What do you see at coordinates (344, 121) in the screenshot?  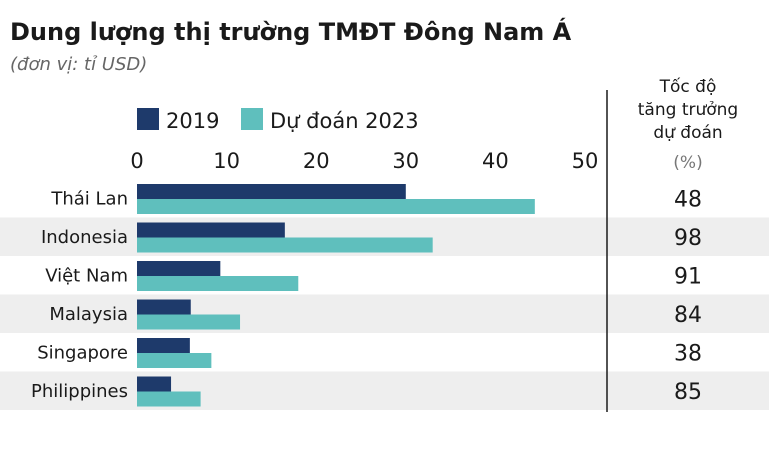 I see `legend-label-forecast-2023: Dự đoán 2023` at bounding box center [344, 121].